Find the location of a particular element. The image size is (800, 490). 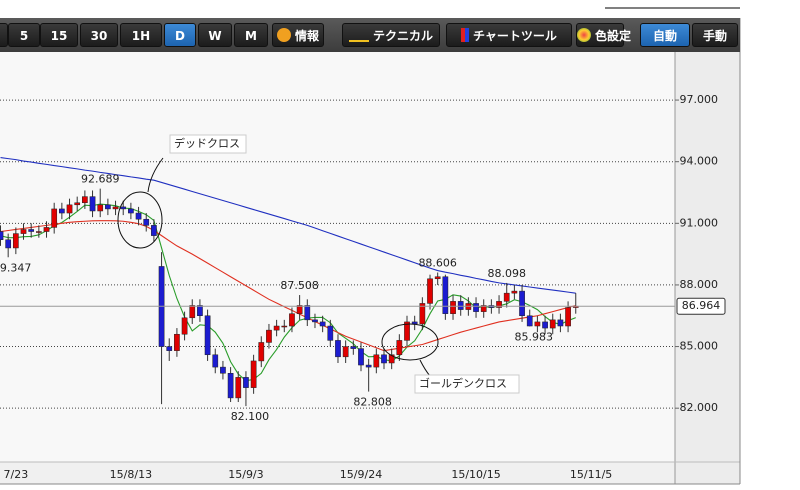

timeframe-button: M is located at coordinates (251, 35).